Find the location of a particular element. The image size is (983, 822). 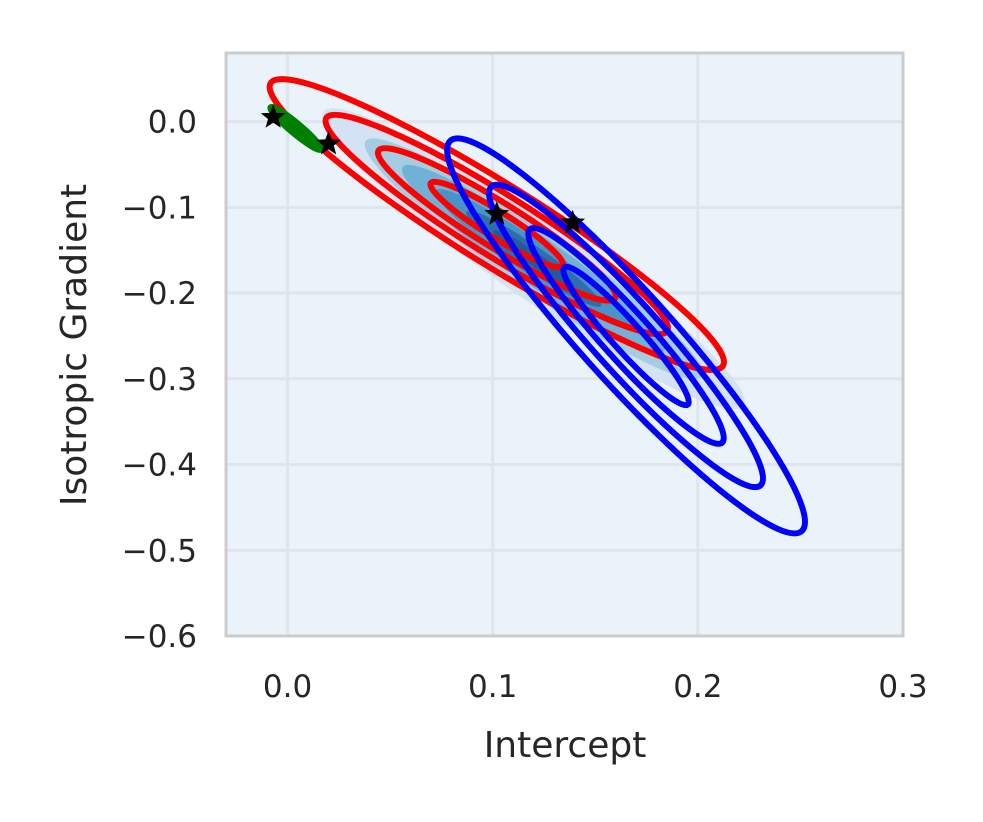

x-axis-label: Intercept is located at coordinates (565, 745).